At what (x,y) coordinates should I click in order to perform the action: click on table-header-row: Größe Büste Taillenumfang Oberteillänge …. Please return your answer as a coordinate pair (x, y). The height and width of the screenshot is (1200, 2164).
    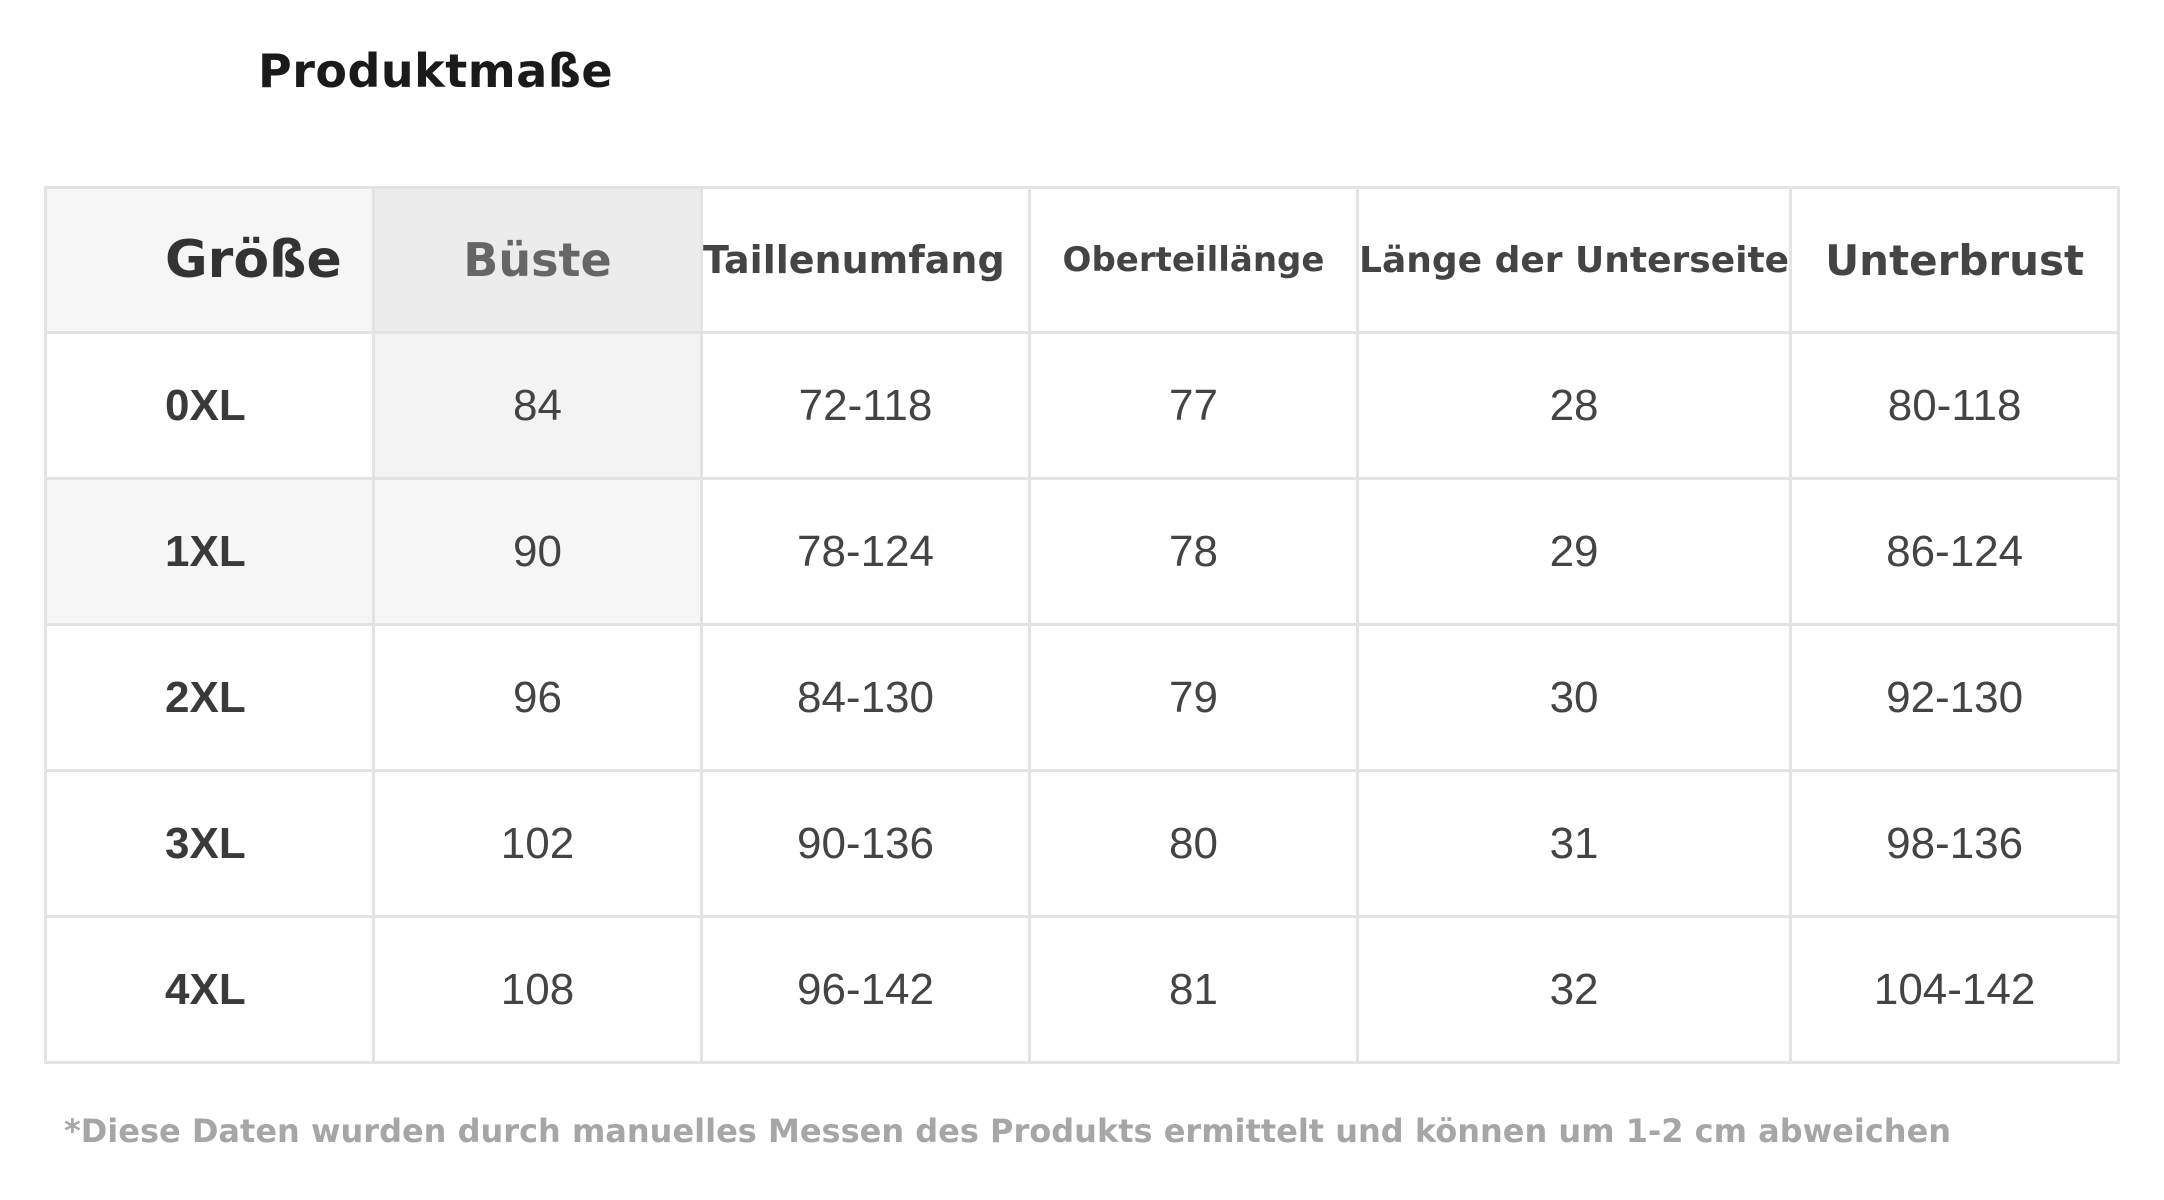
    Looking at the image, I should click on (1082, 260).